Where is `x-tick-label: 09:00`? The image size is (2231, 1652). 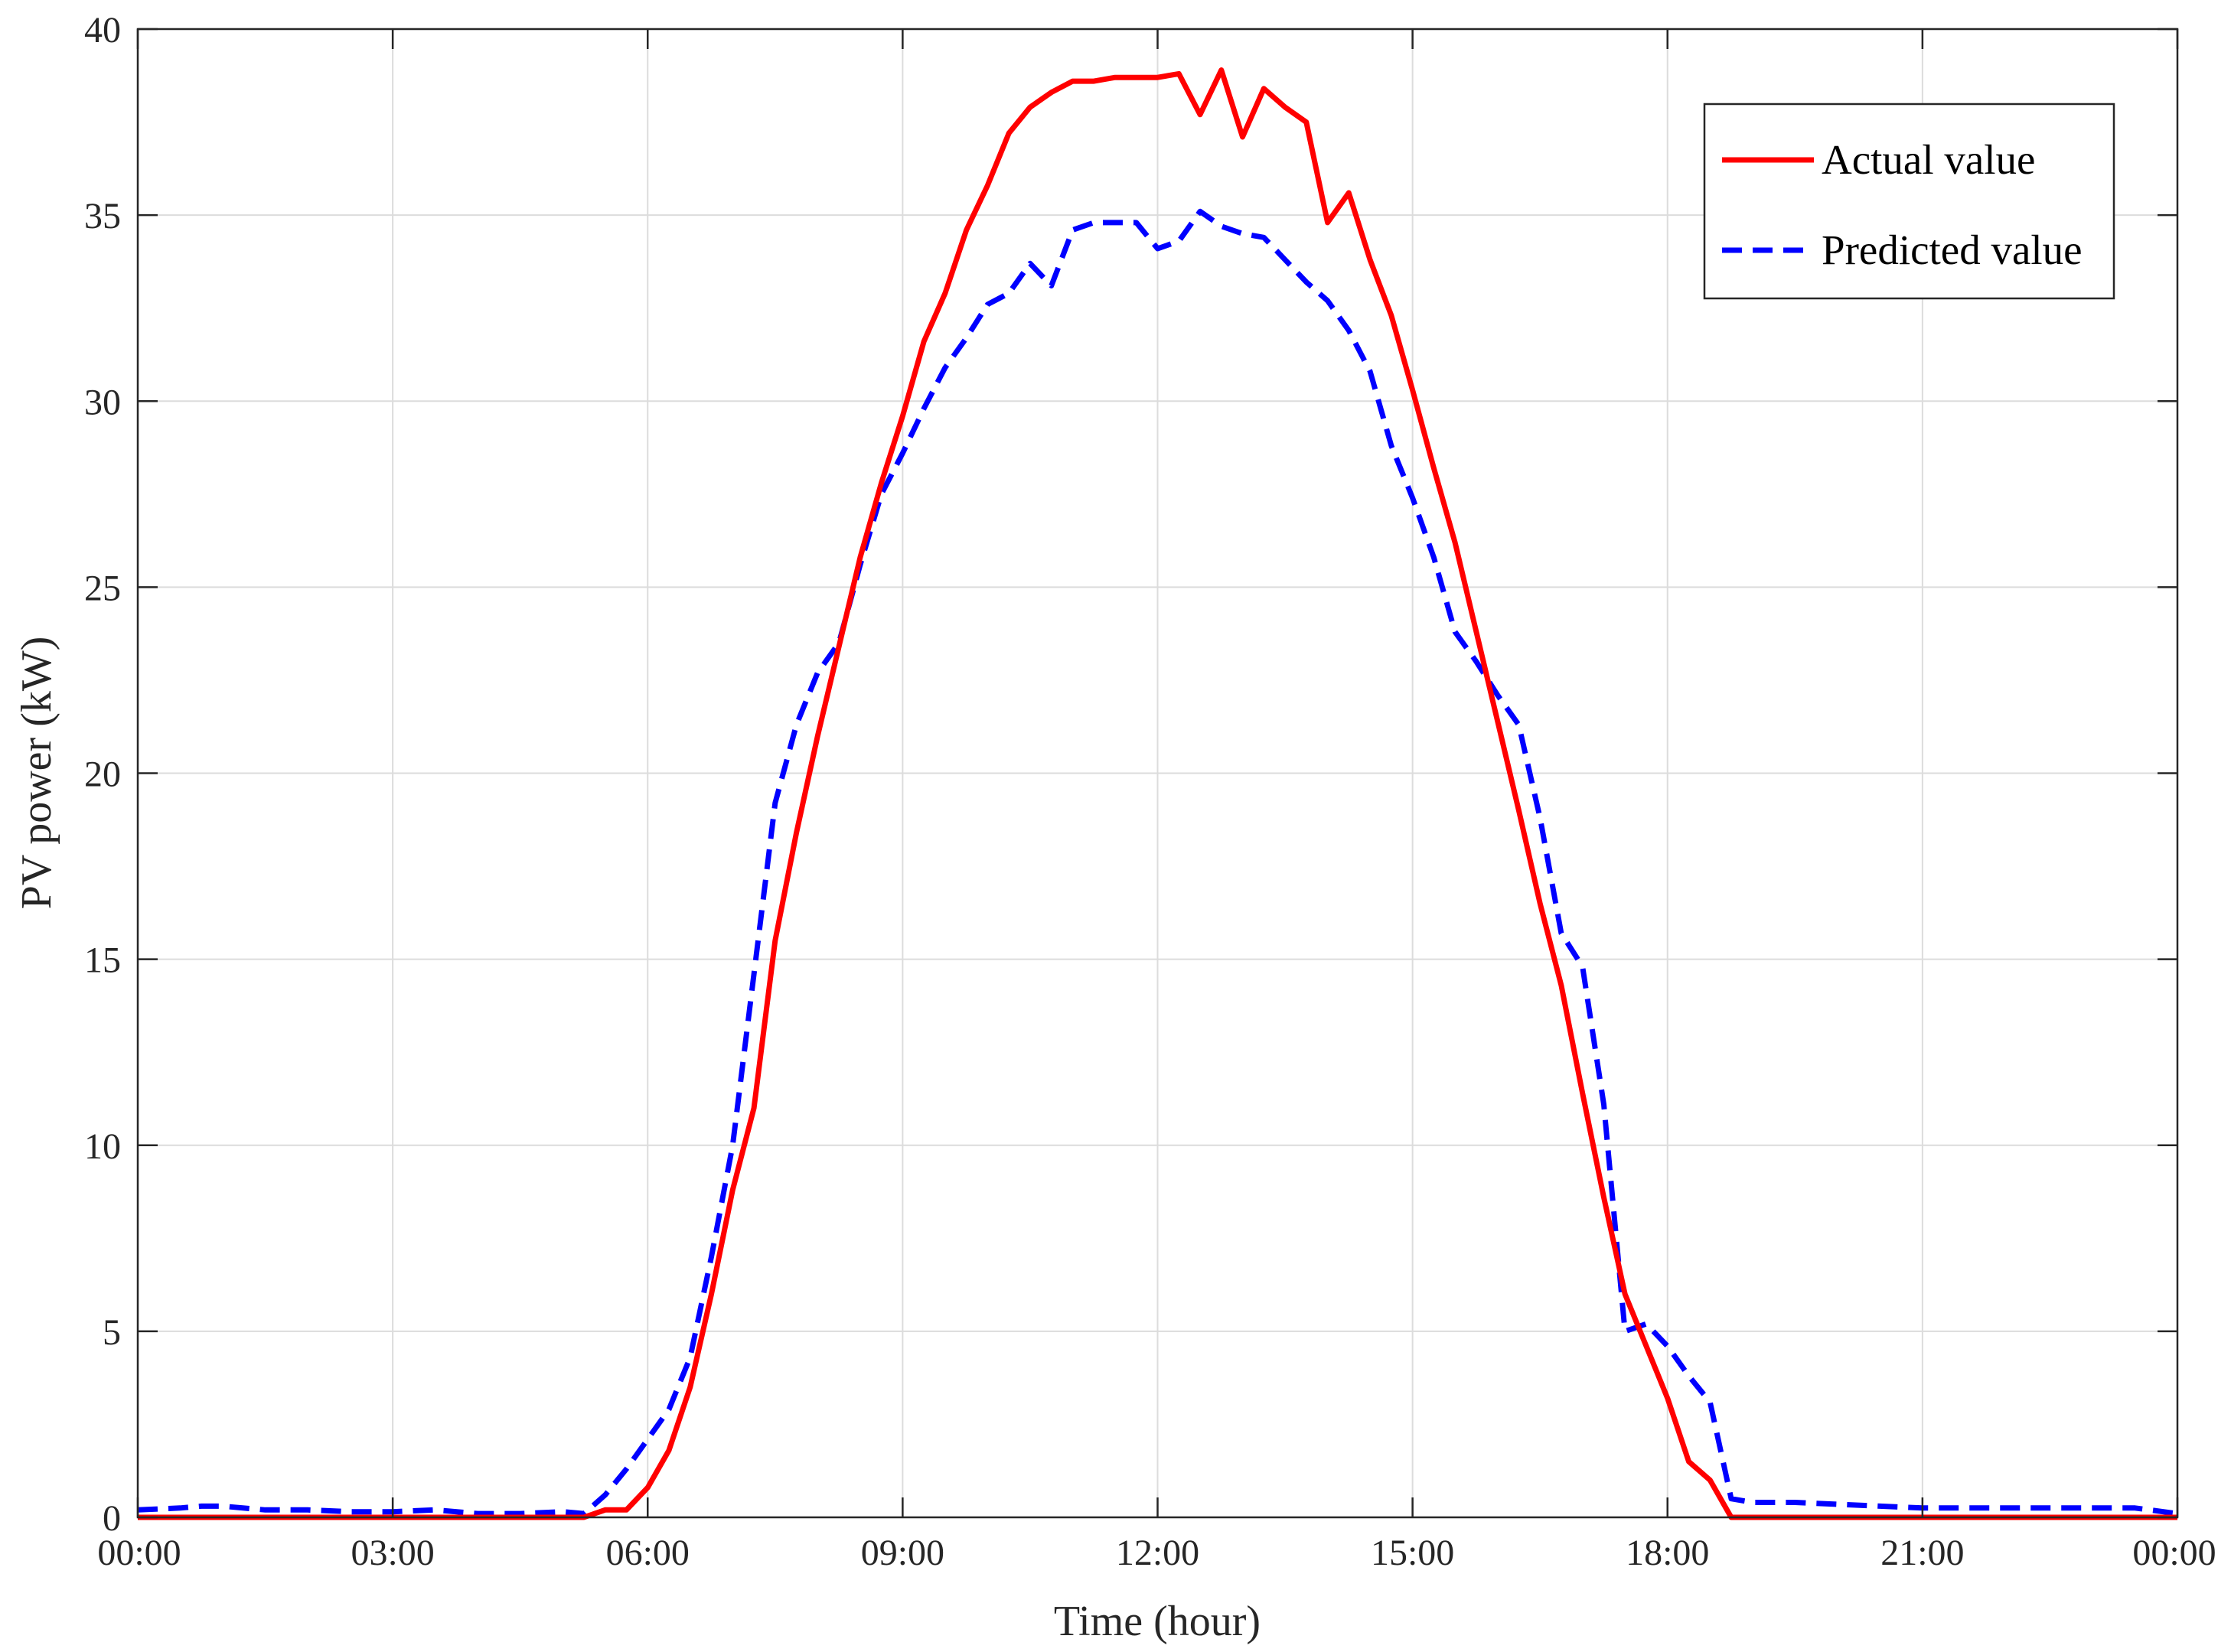
x-tick-label: 09:00 is located at coordinates (902, 1553).